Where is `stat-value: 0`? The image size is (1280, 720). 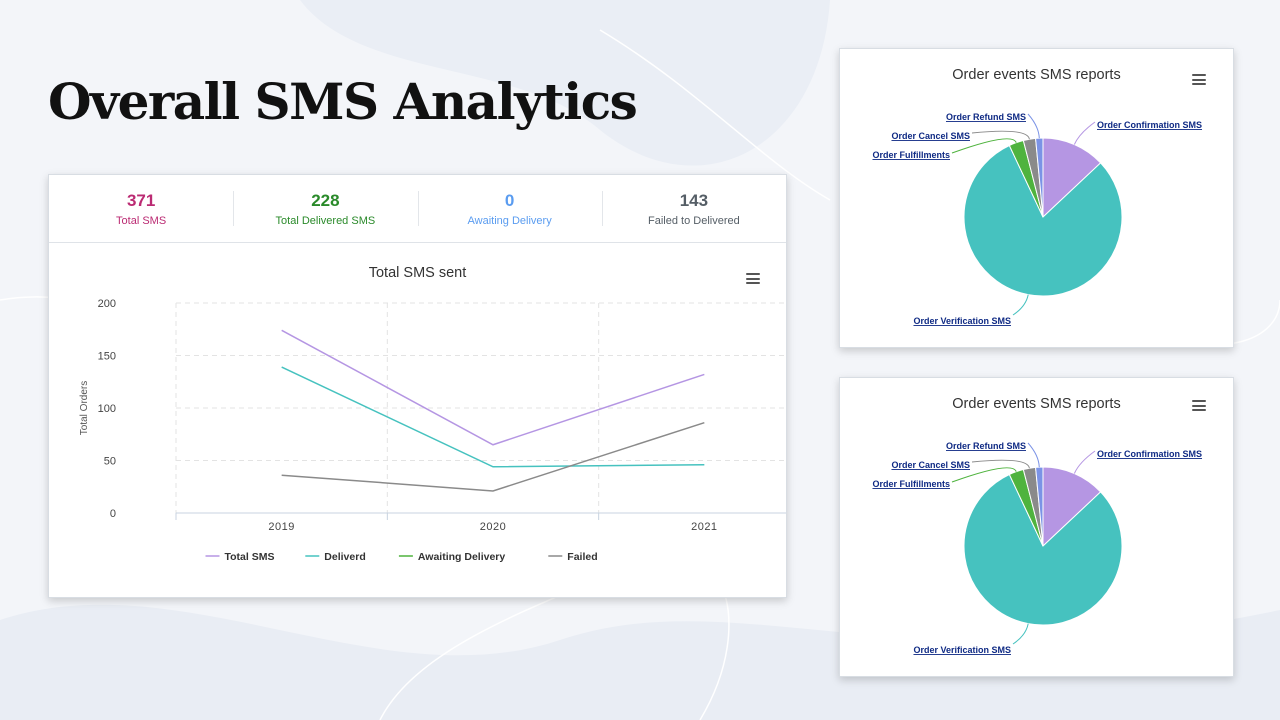
stat-value: 0 is located at coordinates (509, 200).